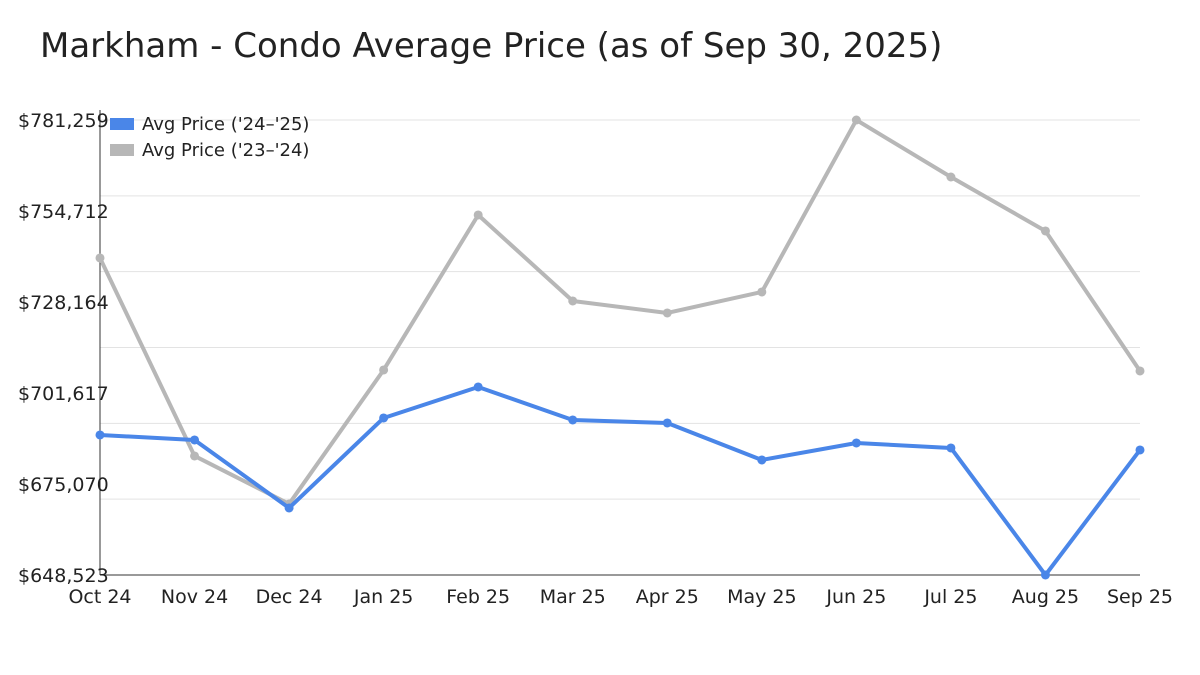 The height and width of the screenshot is (675, 1200). Describe the element at coordinates (63, 212) in the screenshot. I see `y-tick-label: $754,712` at that location.